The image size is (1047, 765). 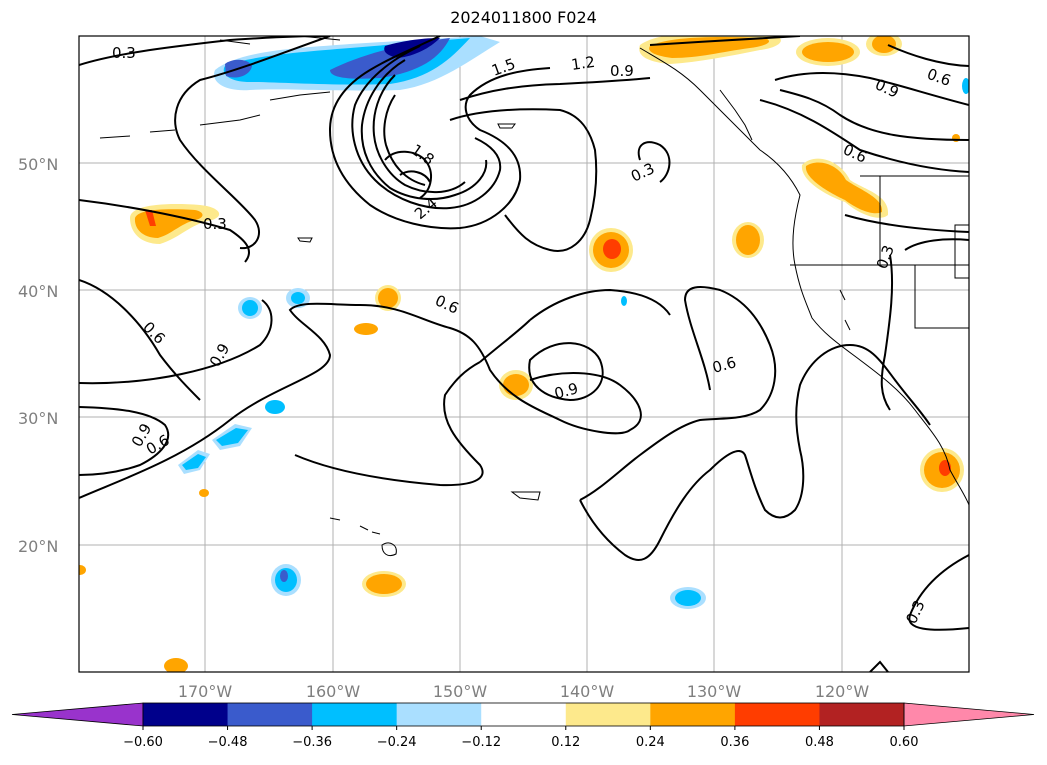 What do you see at coordinates (397, 742) in the screenshot?
I see `colorbar-tick-label: −0.24` at bounding box center [397, 742].